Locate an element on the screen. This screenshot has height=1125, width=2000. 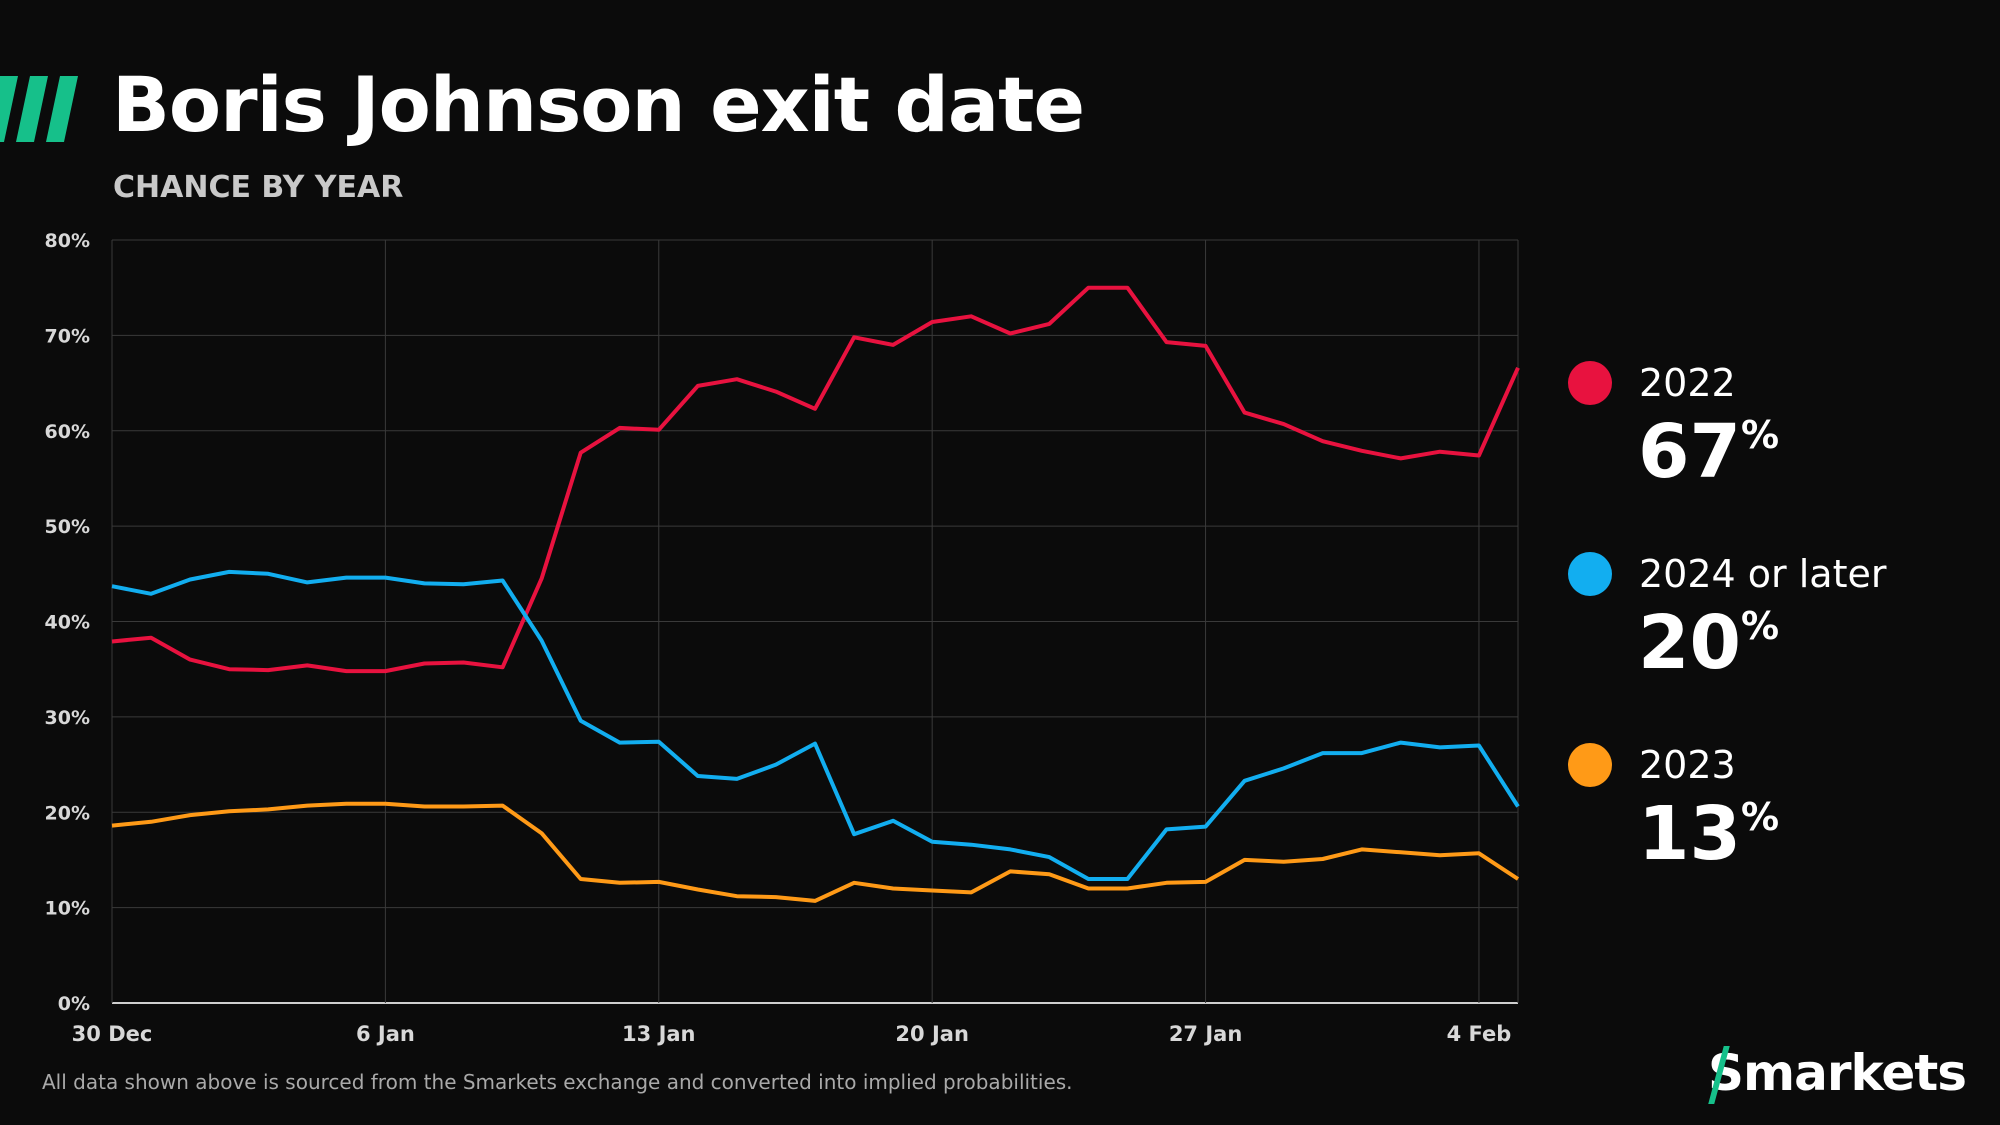
smarkets-logo: Smarkets is located at coordinates (1837, 1074).